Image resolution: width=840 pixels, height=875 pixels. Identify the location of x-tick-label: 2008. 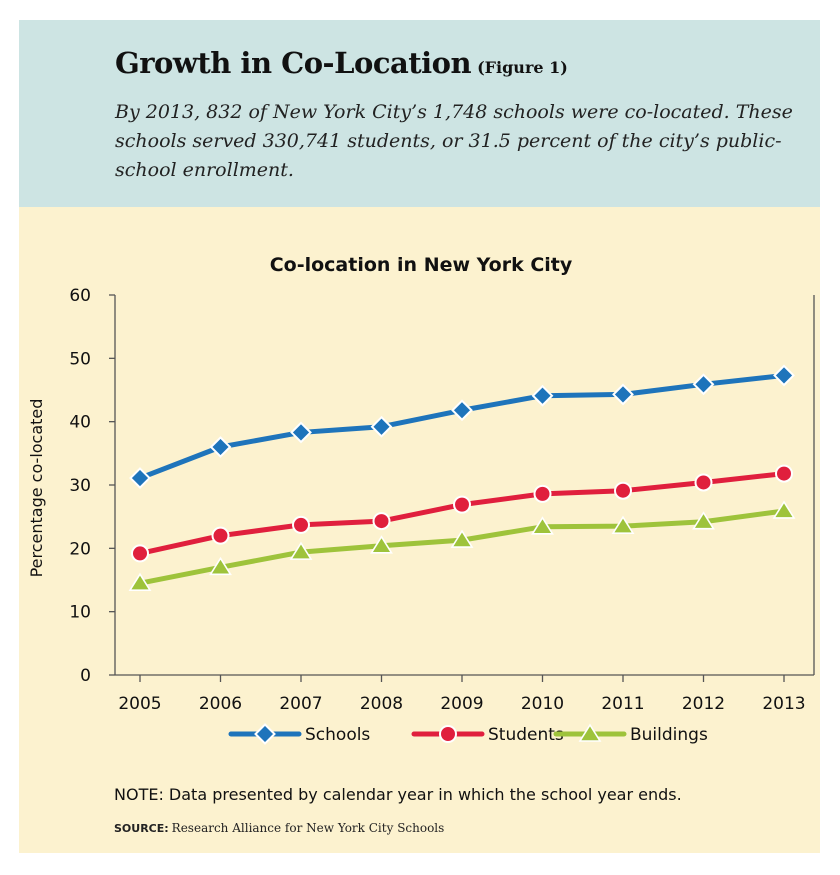
(381, 704).